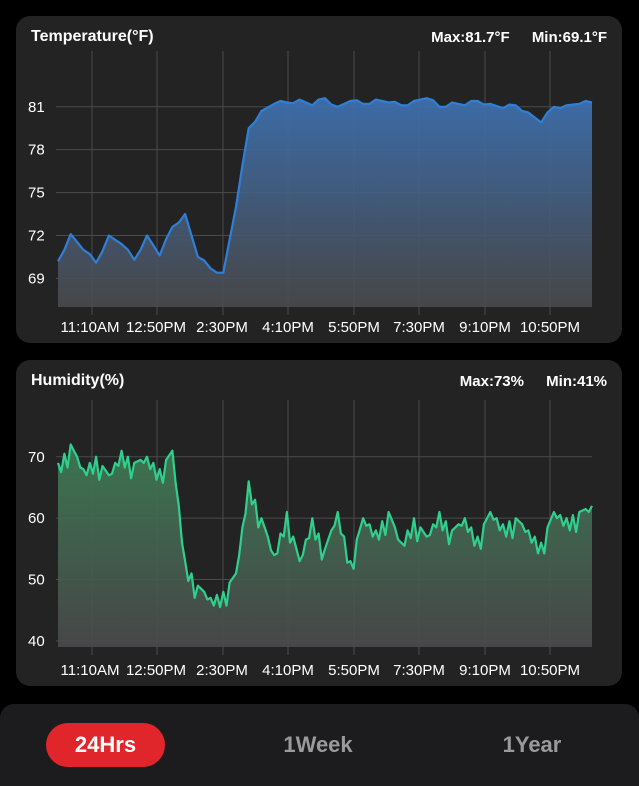 The image size is (639, 786). I want to click on temperature-y-tick-label: 78, so click(36, 150).